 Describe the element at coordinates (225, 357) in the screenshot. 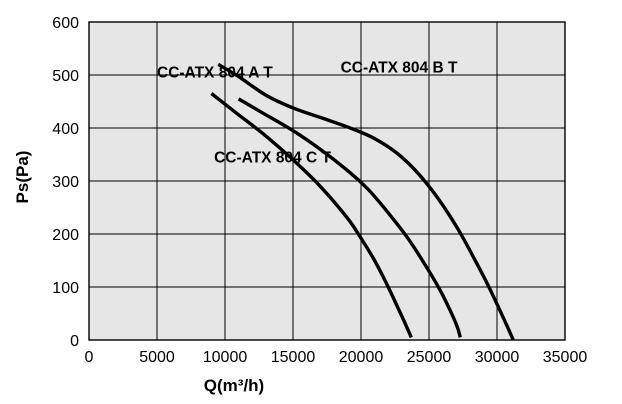

I see `x-tick-label: 10000` at that location.